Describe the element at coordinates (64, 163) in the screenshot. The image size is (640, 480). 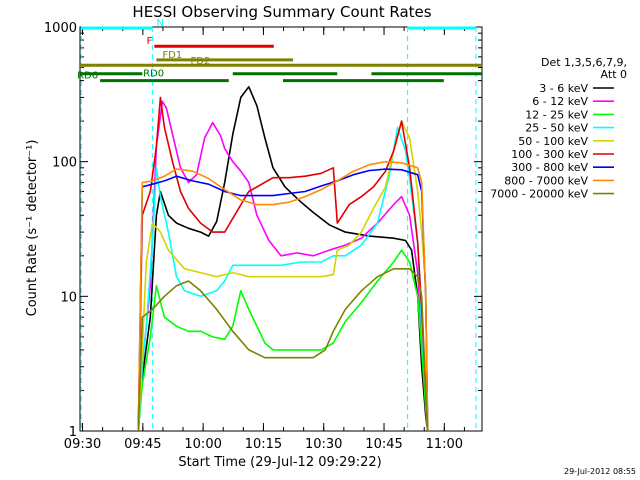
I see `y-tick-label: 100` at that location.